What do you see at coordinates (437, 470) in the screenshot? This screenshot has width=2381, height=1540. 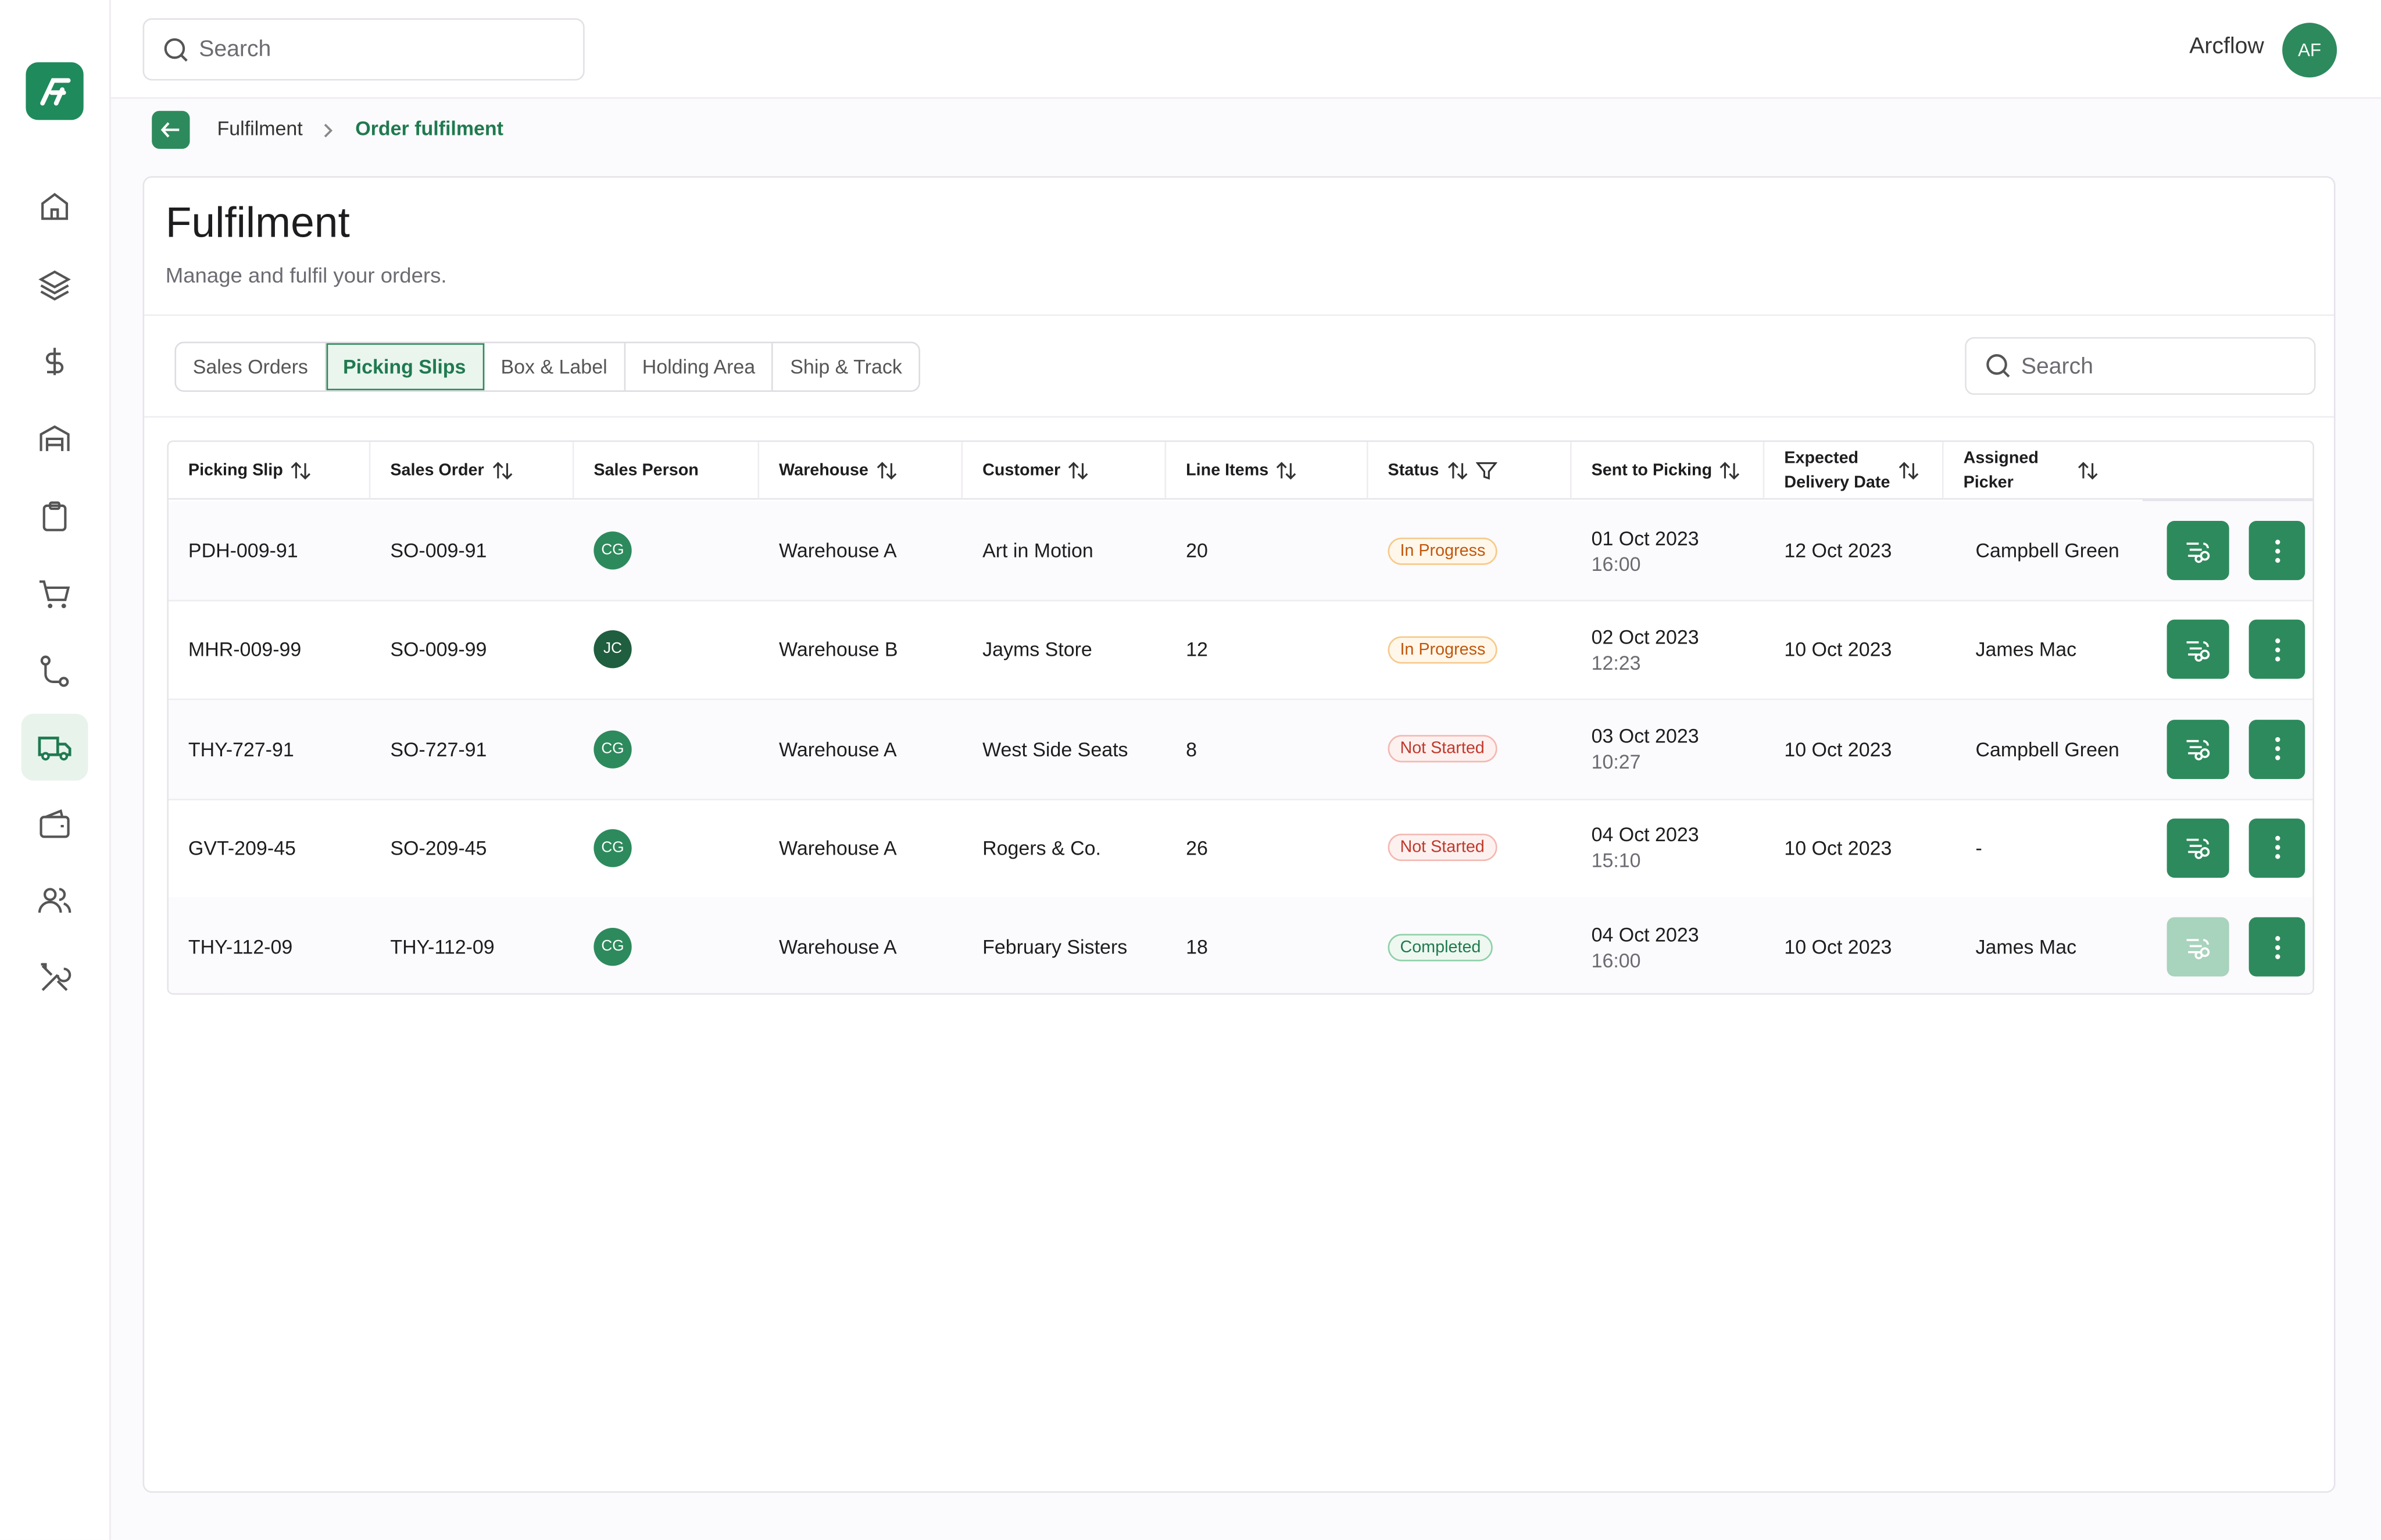 I see `column-label: Sales Order` at bounding box center [437, 470].